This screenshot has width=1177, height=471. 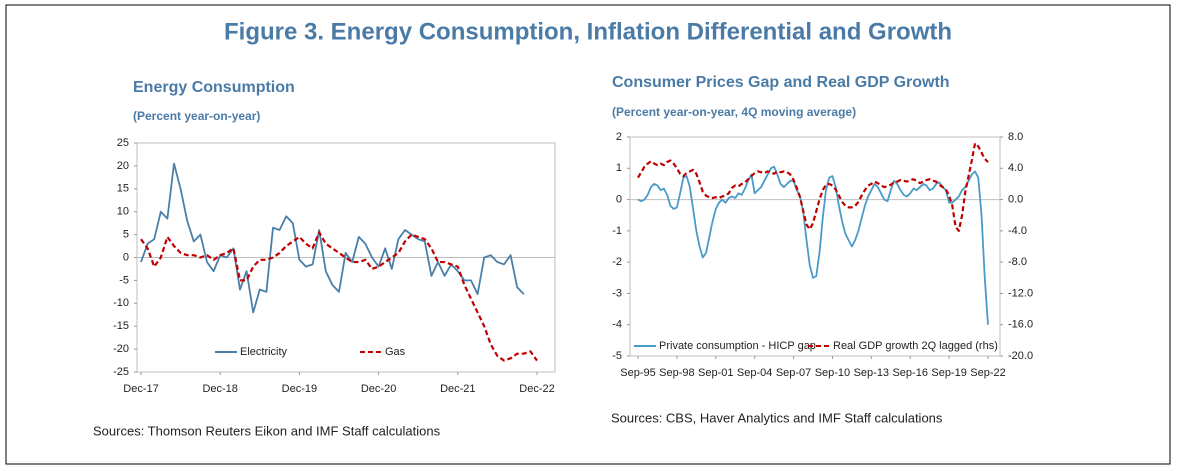 What do you see at coordinates (1020, 293) in the screenshot?
I see `y2-tick-label: -12.0` at bounding box center [1020, 293].